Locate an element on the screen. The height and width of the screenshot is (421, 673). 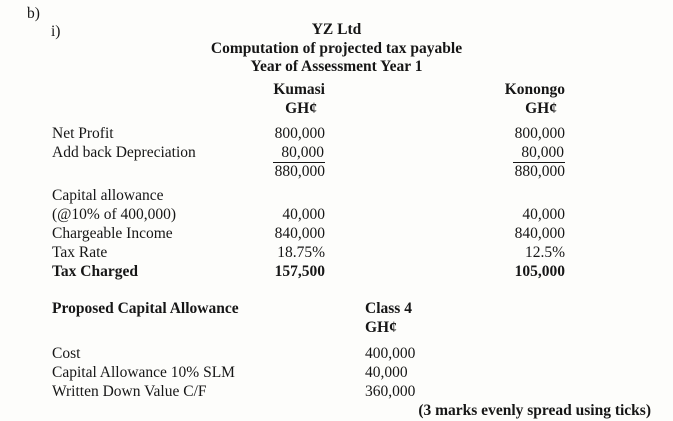
row-label: Written Down Value C/F is located at coordinates (129, 391).